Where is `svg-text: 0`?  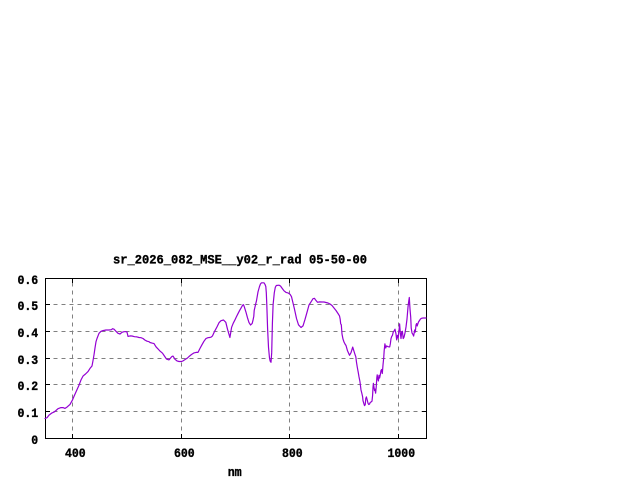 svg-text: 0 is located at coordinates (34, 440).